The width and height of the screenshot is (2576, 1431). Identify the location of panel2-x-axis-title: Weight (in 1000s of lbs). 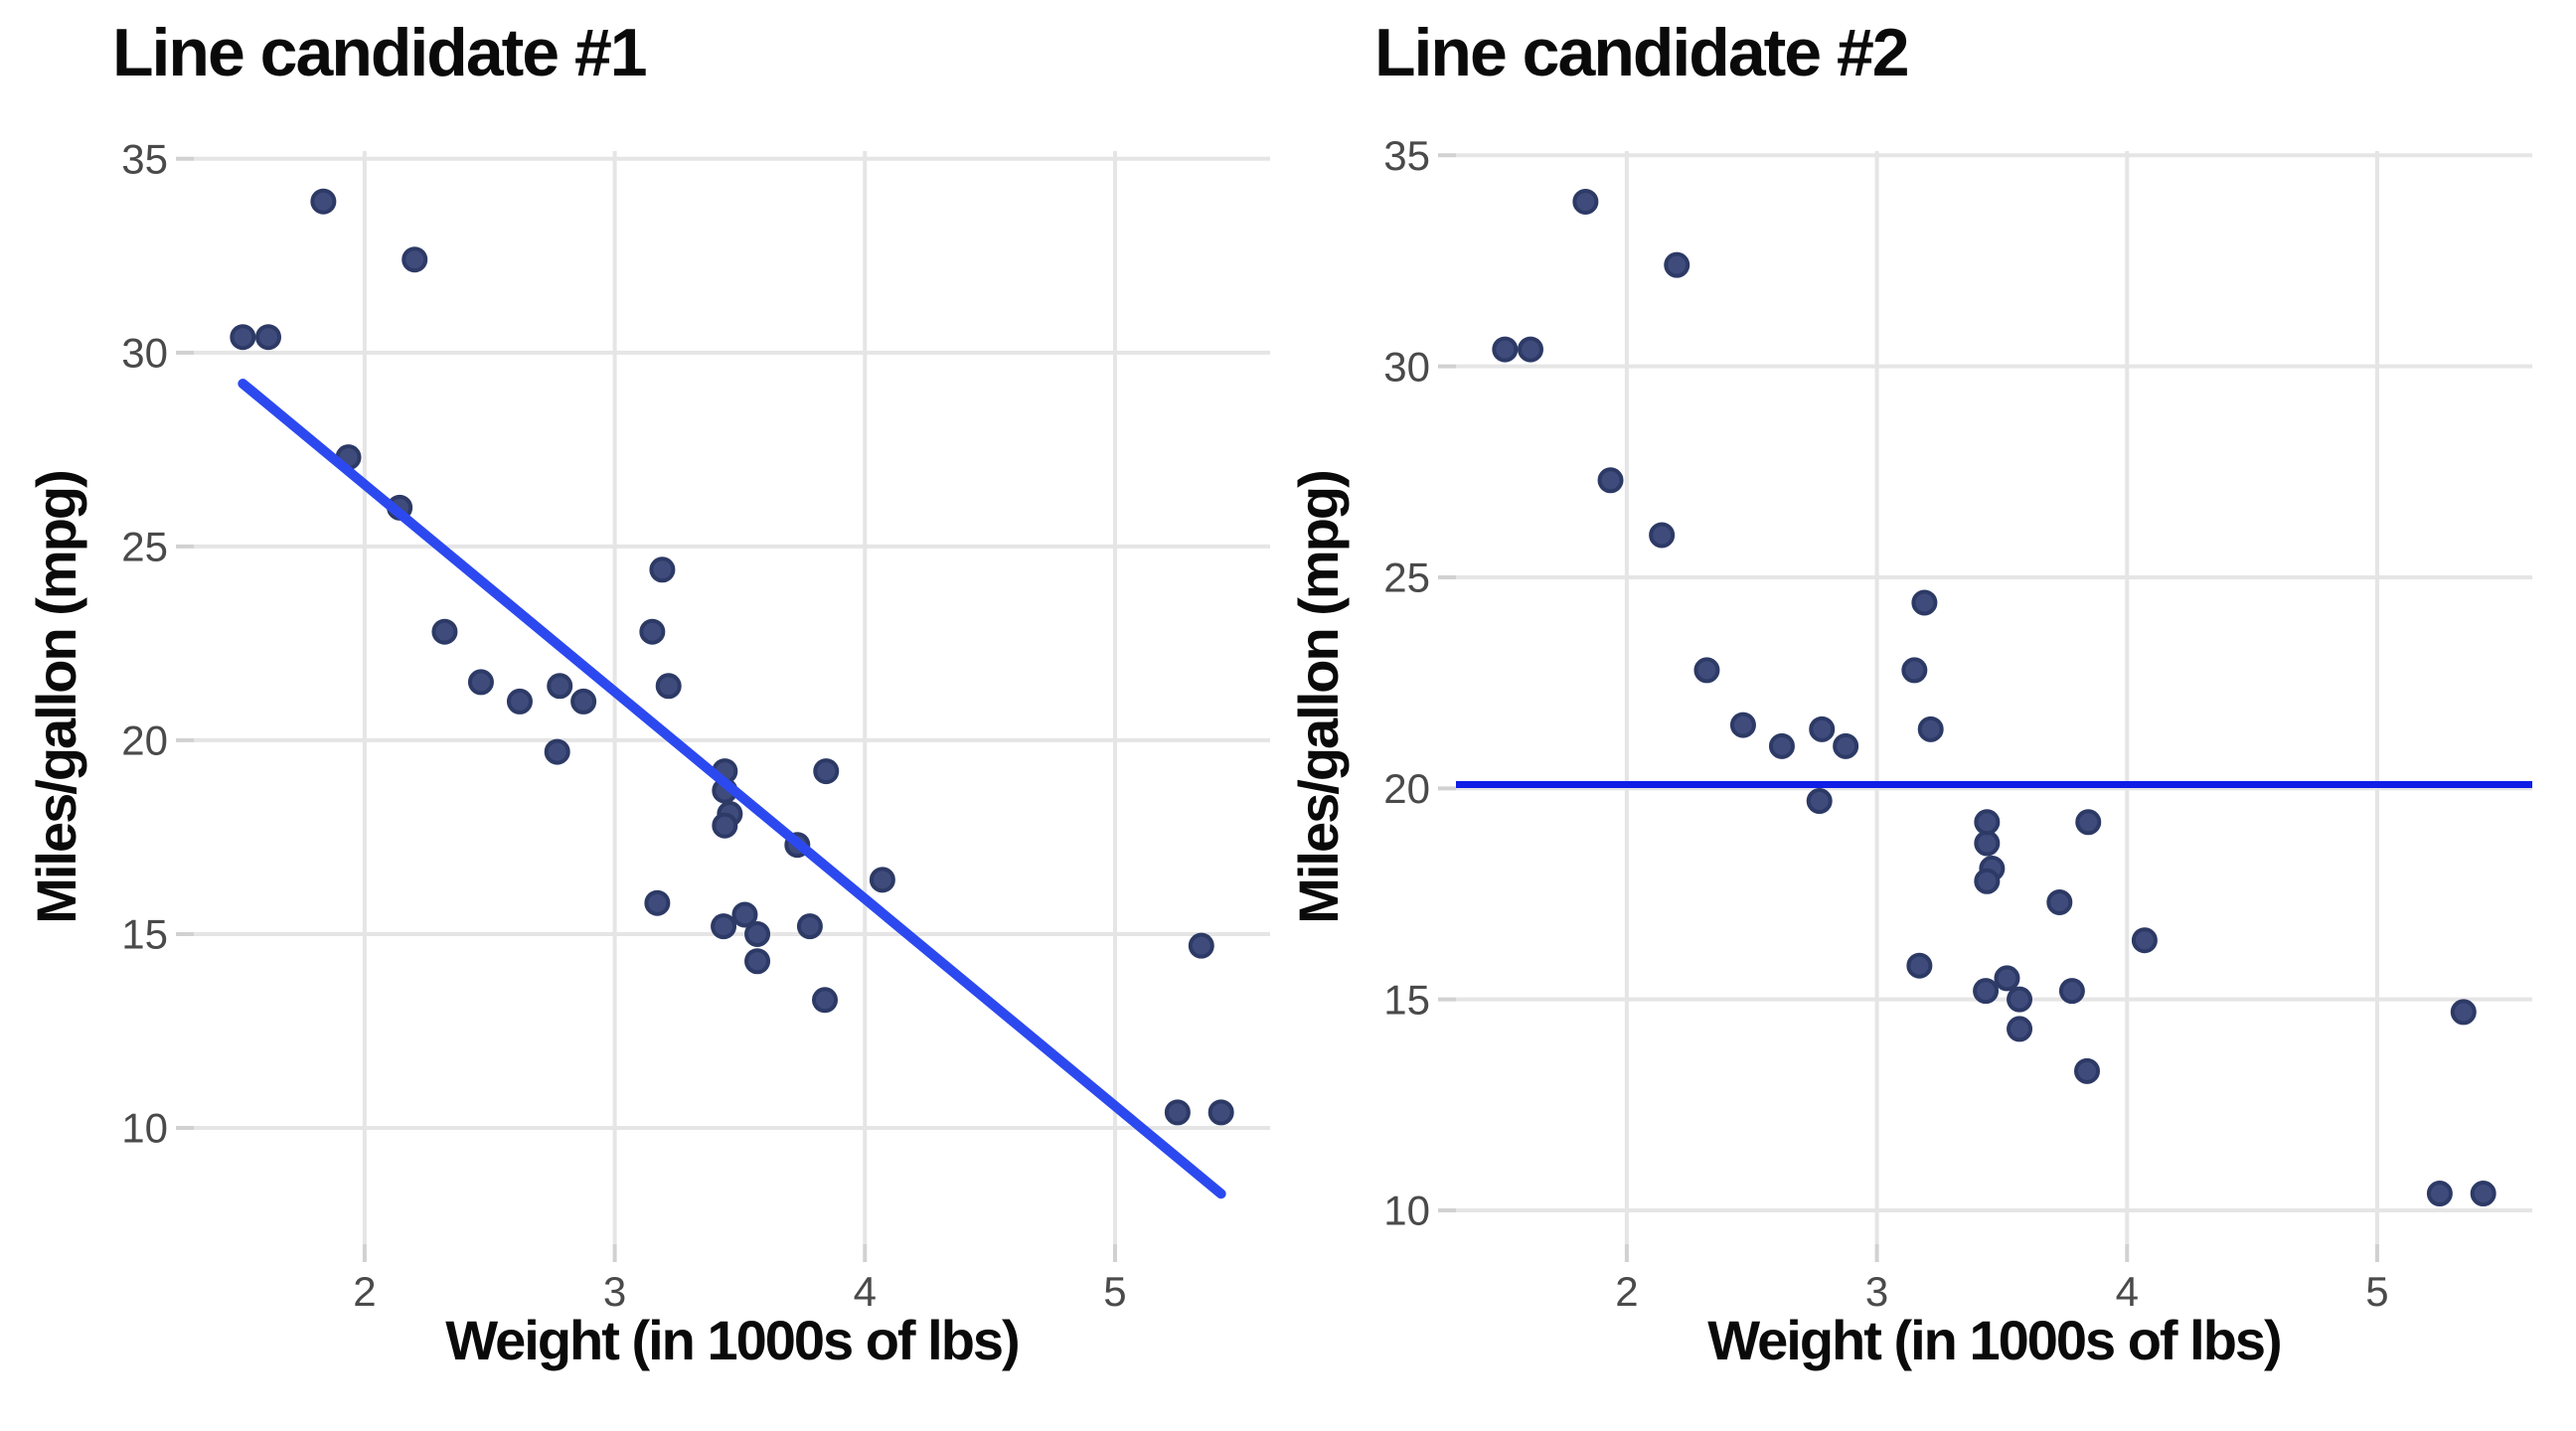
(1994, 1340).